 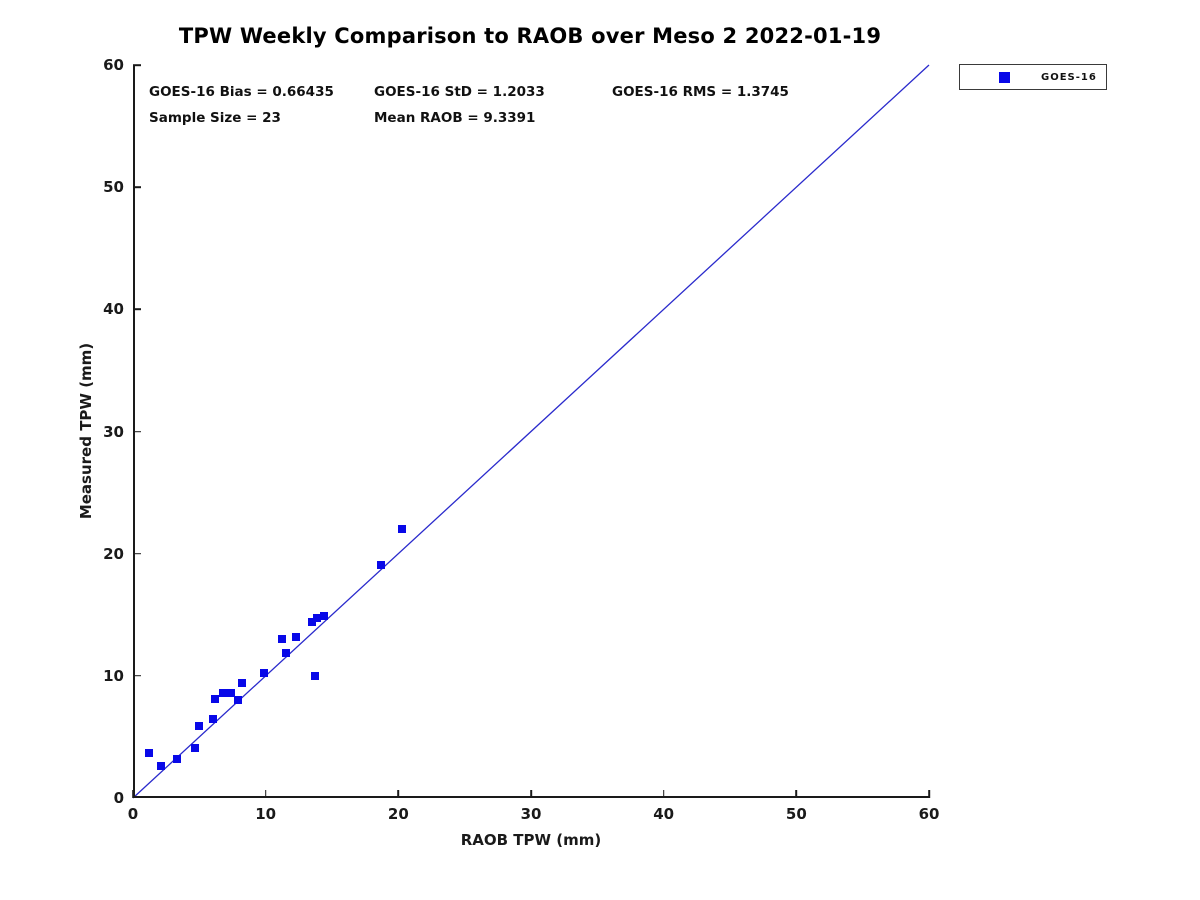 What do you see at coordinates (531, 814) in the screenshot?
I see `x-tick-label: 30` at bounding box center [531, 814].